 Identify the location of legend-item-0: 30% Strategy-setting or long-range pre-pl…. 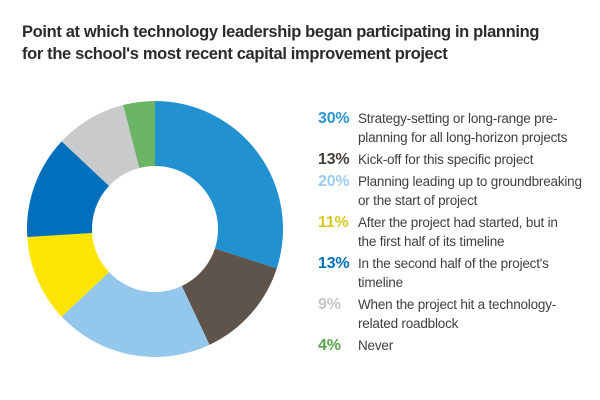
(456, 128).